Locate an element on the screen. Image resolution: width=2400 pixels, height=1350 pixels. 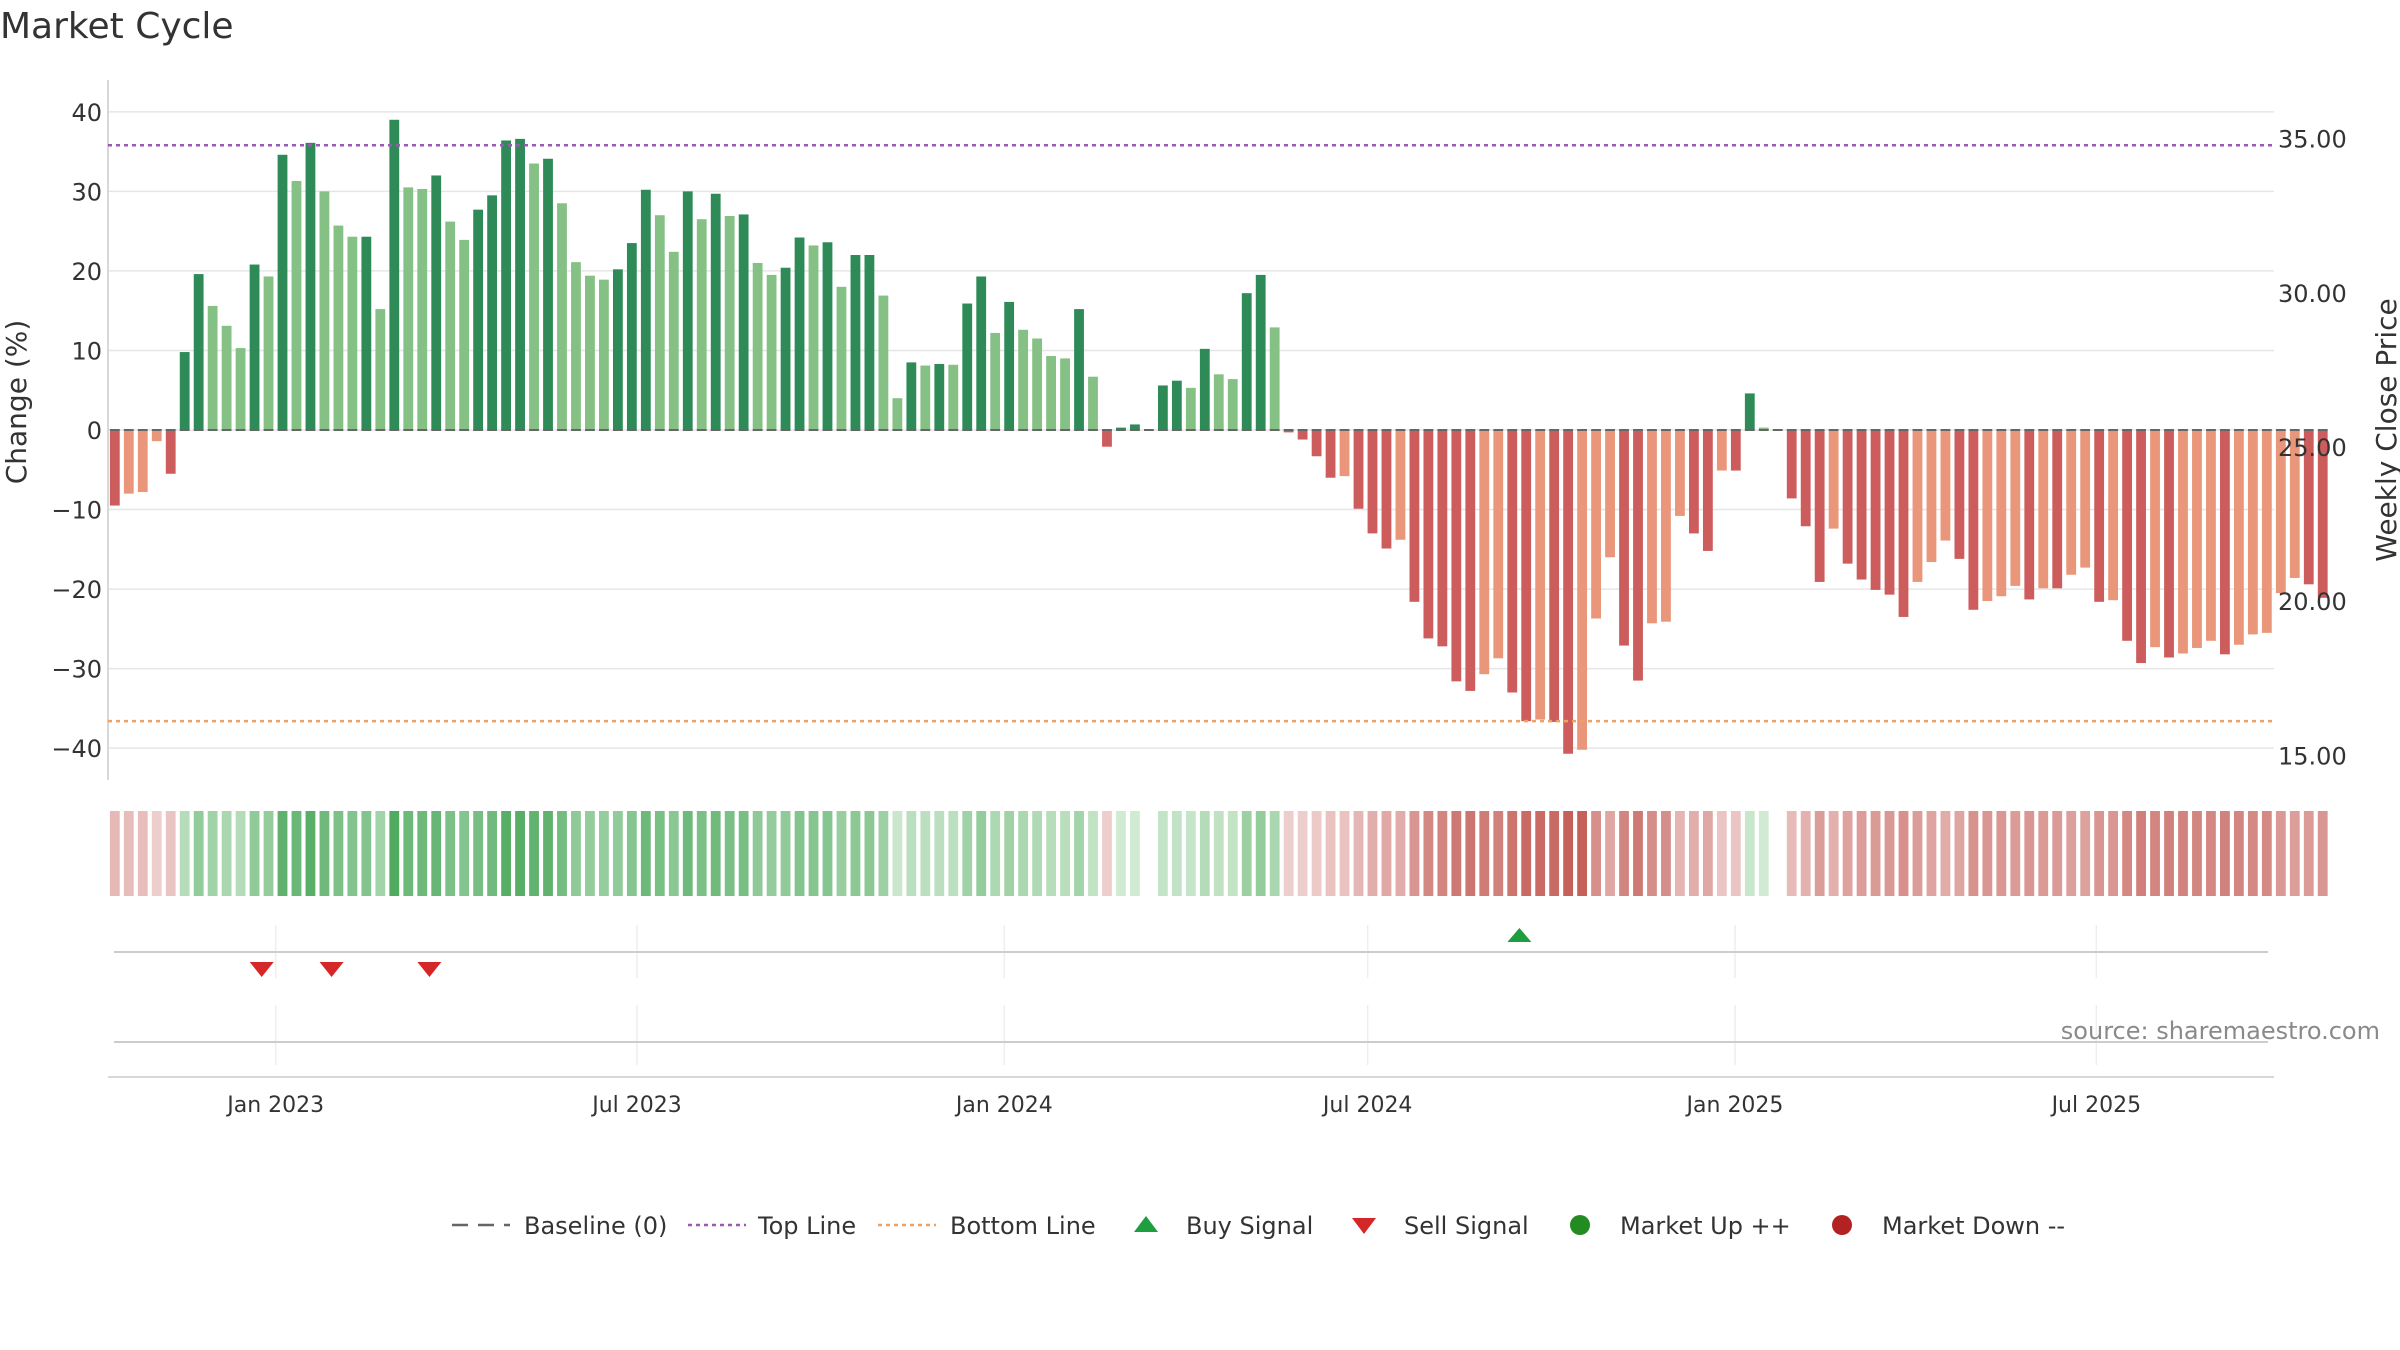
sell-signal-marker is located at coordinates (331, 969).